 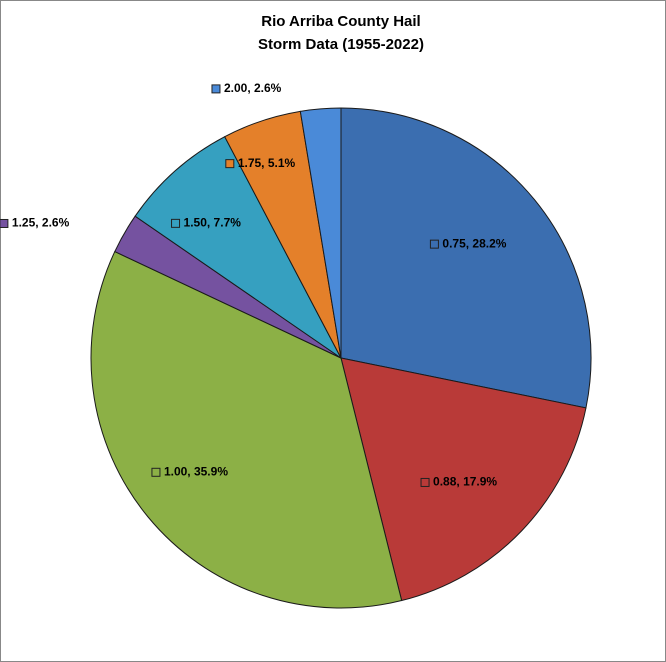 What do you see at coordinates (341, 44) in the screenshot?
I see `chart-title: Storm Data (1955-2022)` at bounding box center [341, 44].